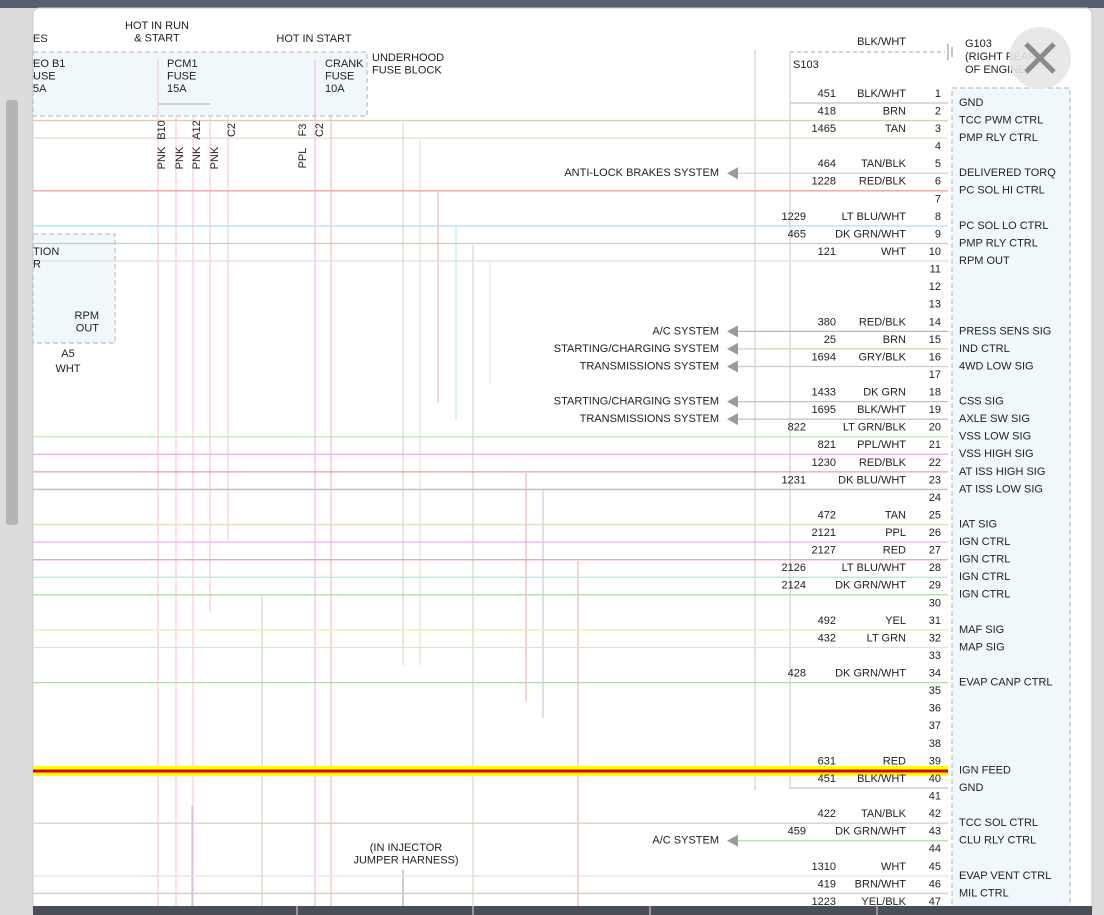 The image size is (1104, 915). What do you see at coordinates (88, 328) in the screenshot?
I see `module-pin-label: OUT` at bounding box center [88, 328].